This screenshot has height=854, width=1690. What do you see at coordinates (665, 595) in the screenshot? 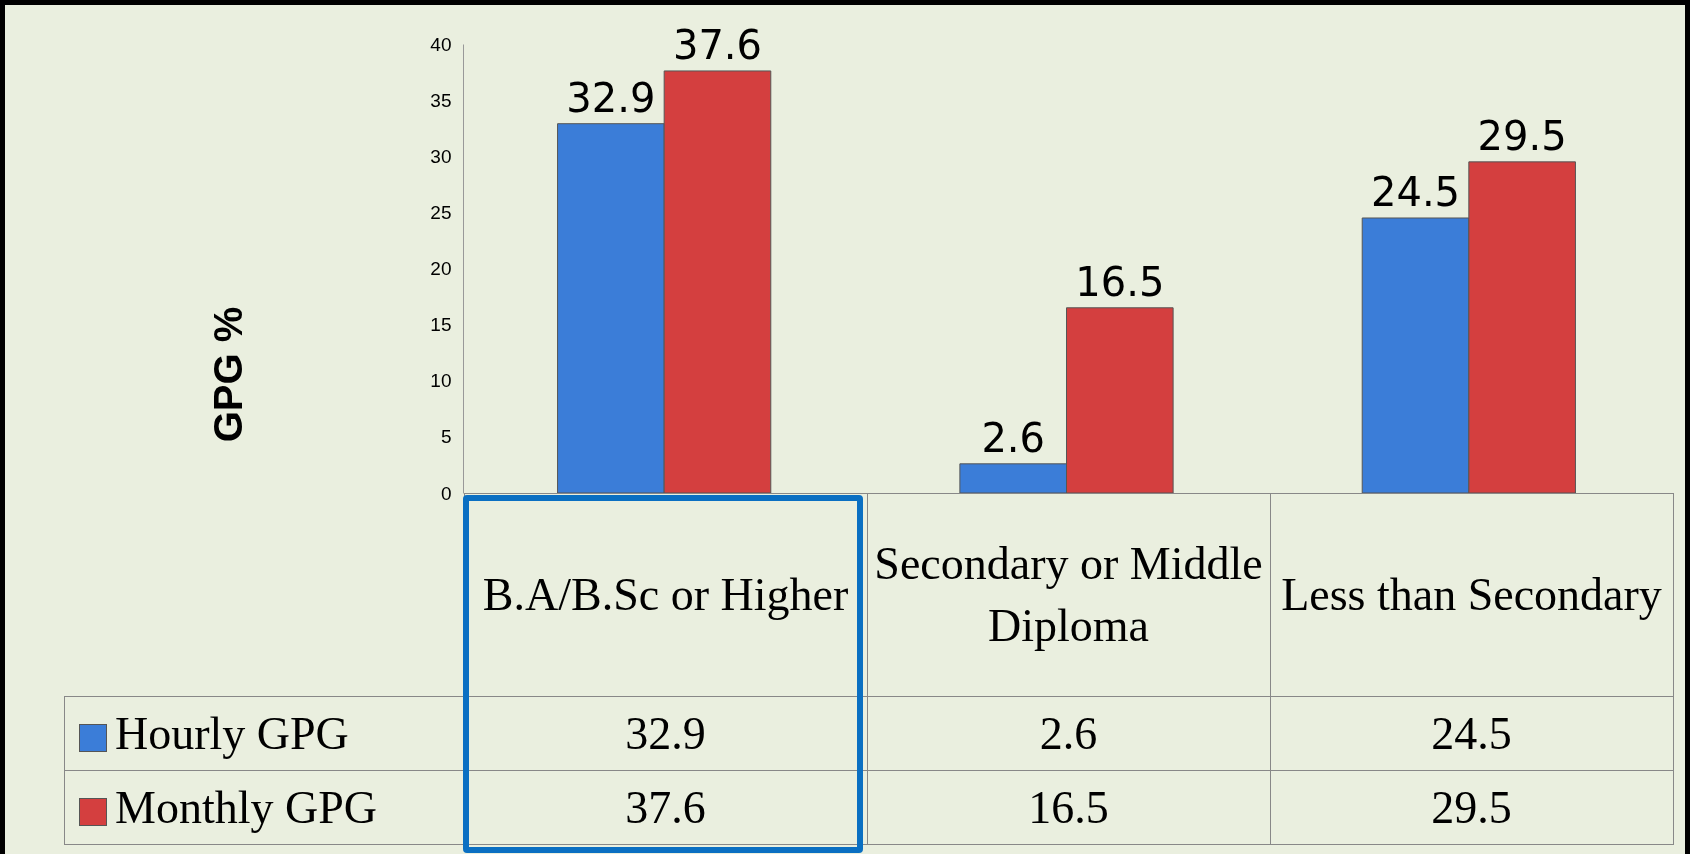
I see `x-tick-label: B.A/B.Sc or Higher` at bounding box center [665, 595].